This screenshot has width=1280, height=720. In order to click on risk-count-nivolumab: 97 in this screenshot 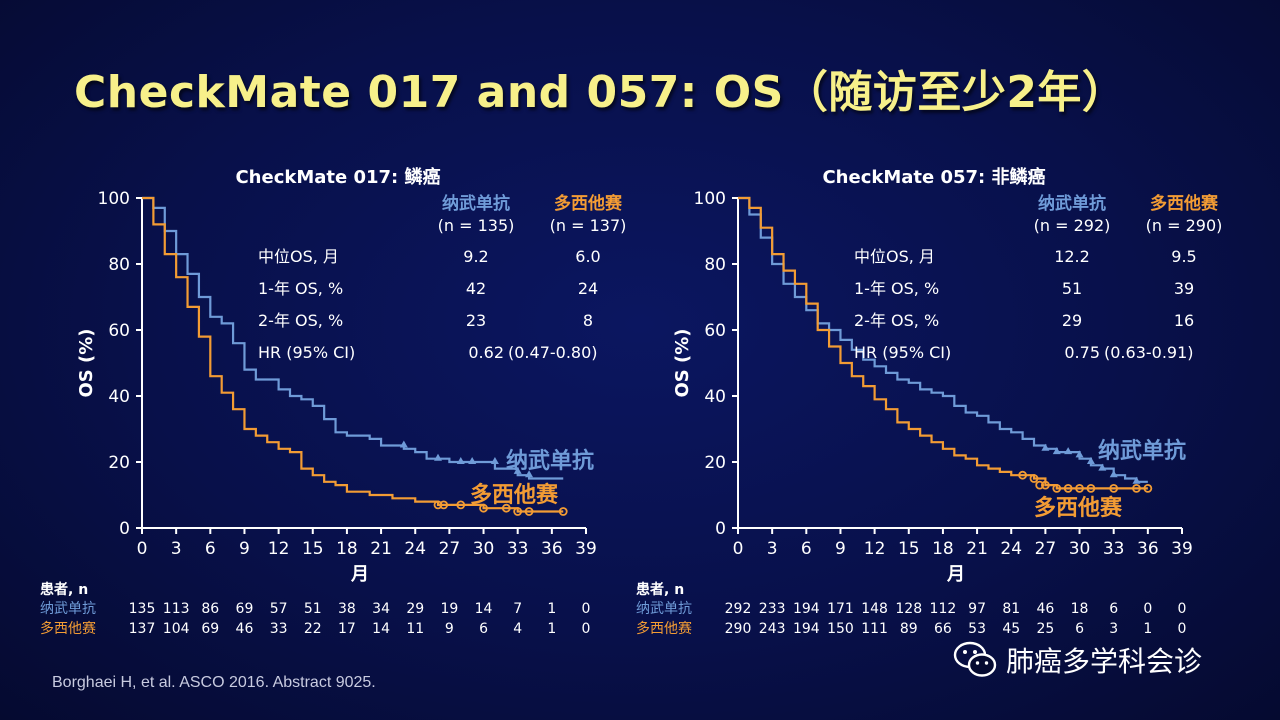, I will do `click(977, 609)`.